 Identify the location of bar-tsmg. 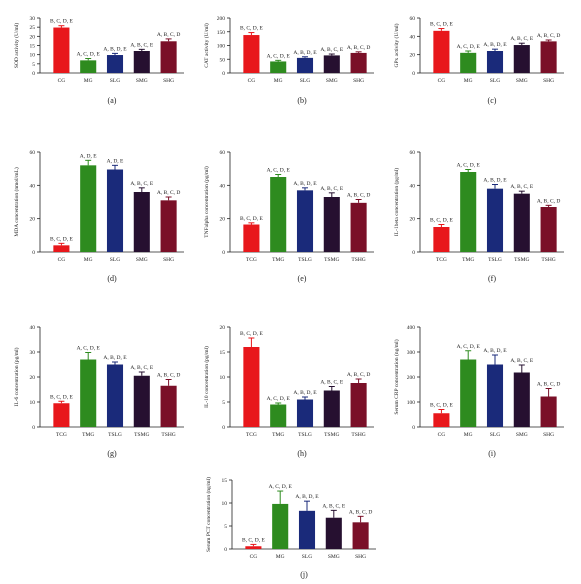
(521, 222).